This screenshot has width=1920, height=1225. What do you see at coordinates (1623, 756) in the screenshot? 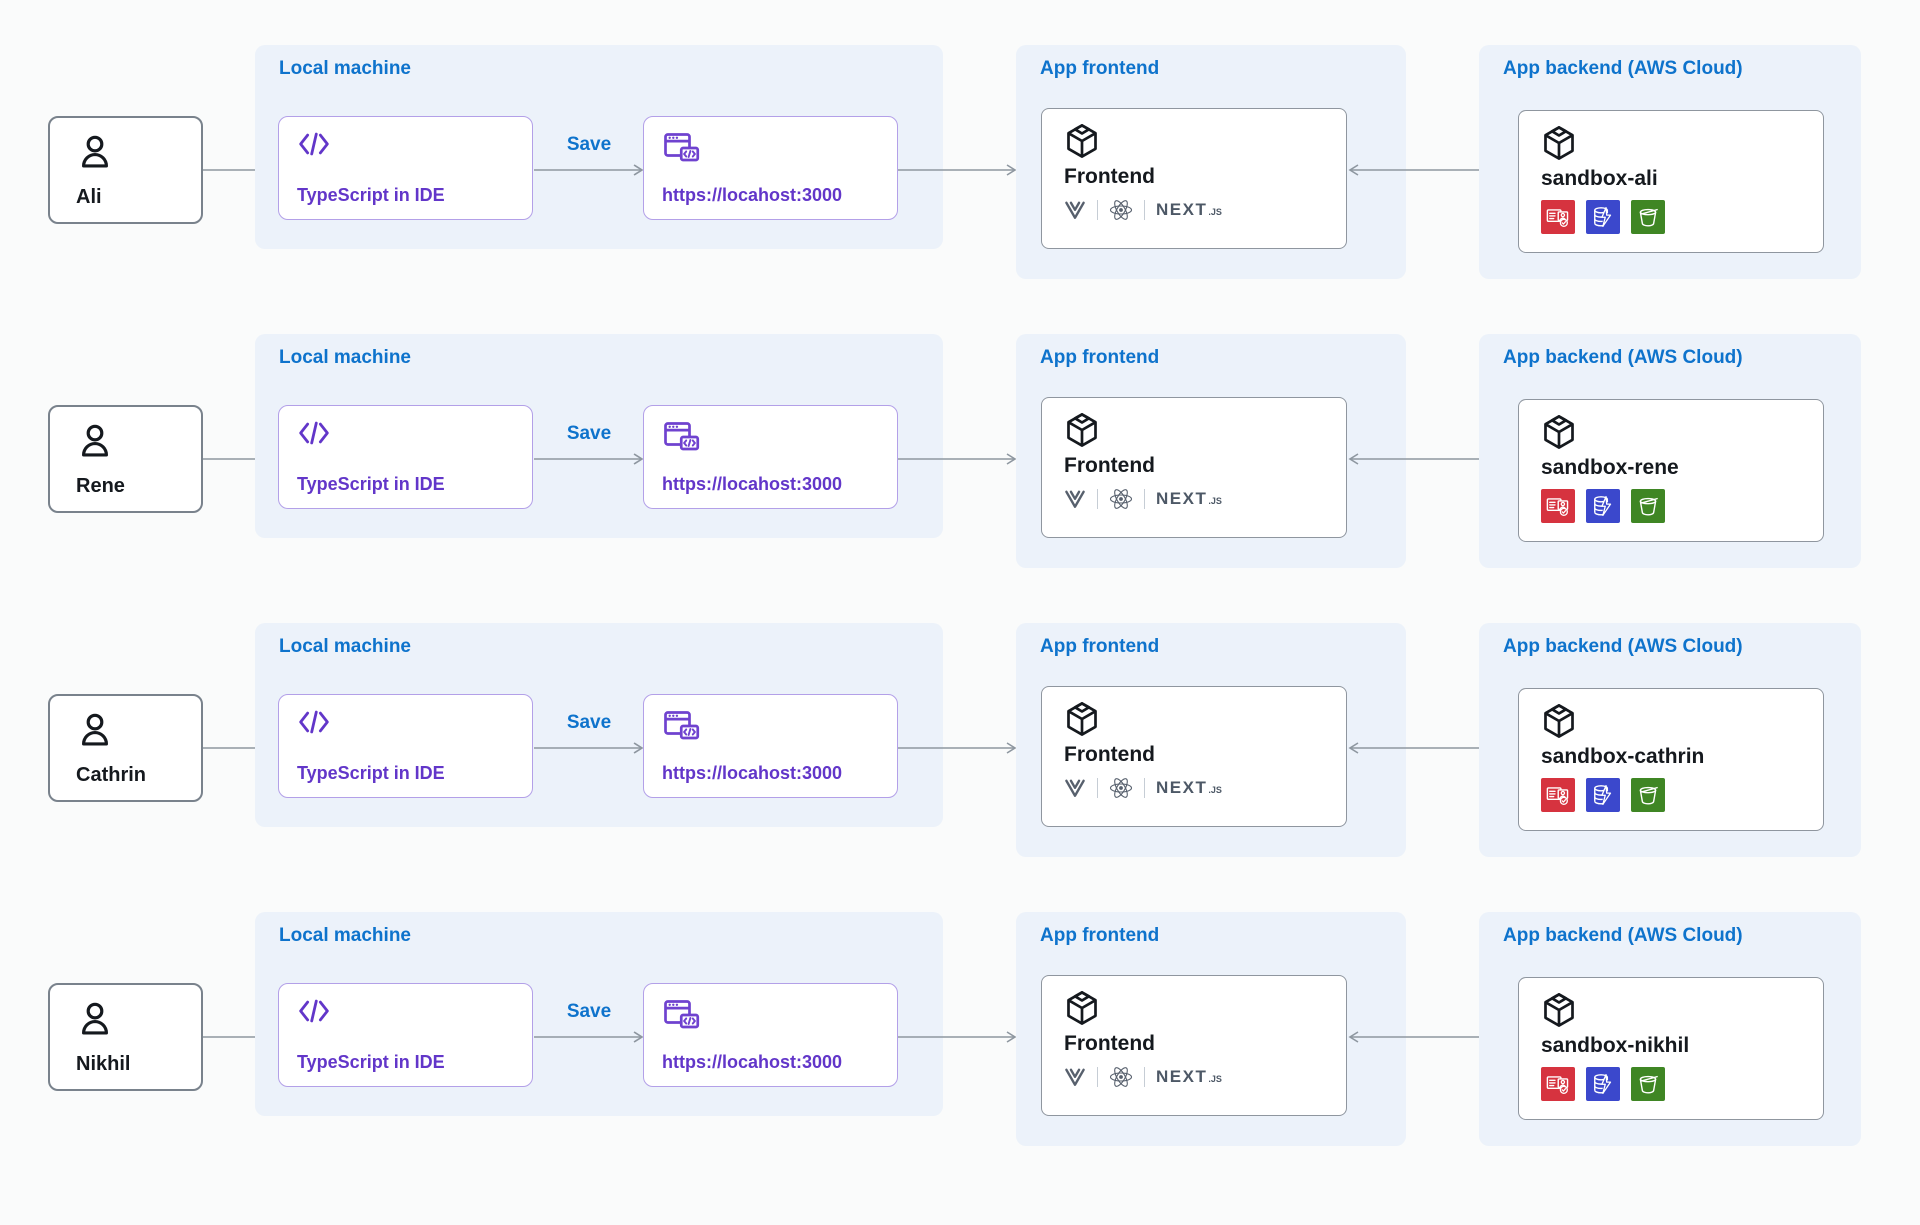
I see `sandbox-name: sandbox-cathrin` at bounding box center [1623, 756].